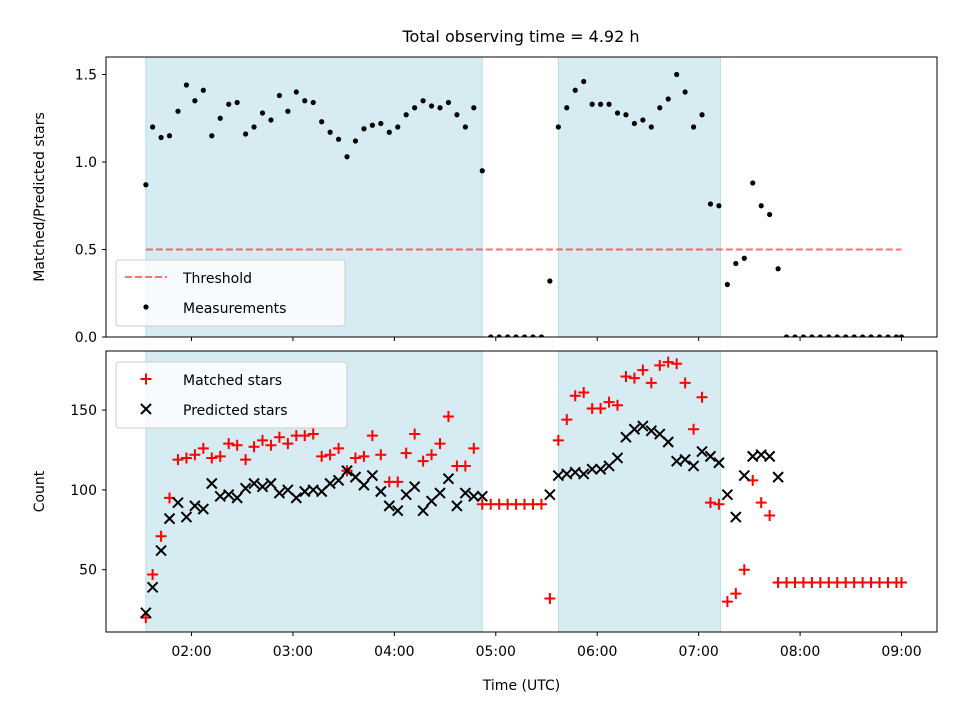  What do you see at coordinates (639, 197) in the screenshot?
I see `observing-span` at bounding box center [639, 197].